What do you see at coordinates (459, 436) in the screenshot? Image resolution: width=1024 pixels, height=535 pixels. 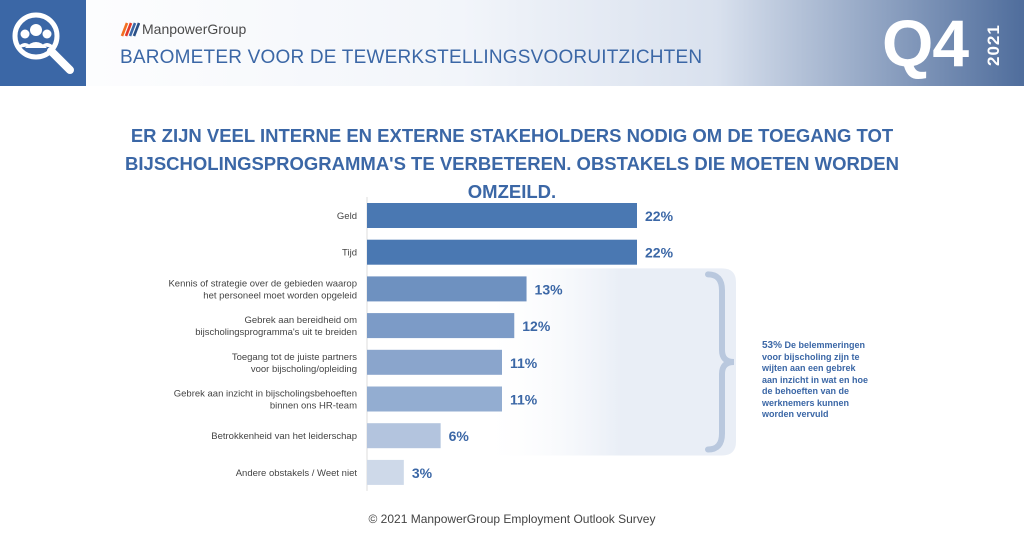 I see `bar-value-label: 6%` at bounding box center [459, 436].